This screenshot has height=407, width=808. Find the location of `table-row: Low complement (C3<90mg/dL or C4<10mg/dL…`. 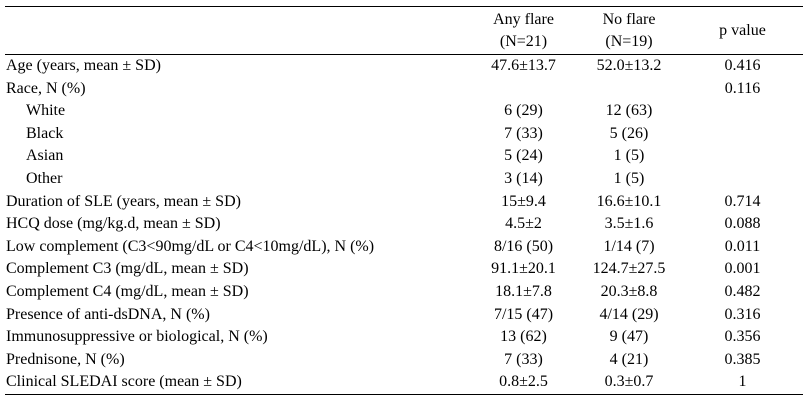

table-row: Low complement (C3<90mg/dL or C4<10mg/dL… is located at coordinates (404, 247).